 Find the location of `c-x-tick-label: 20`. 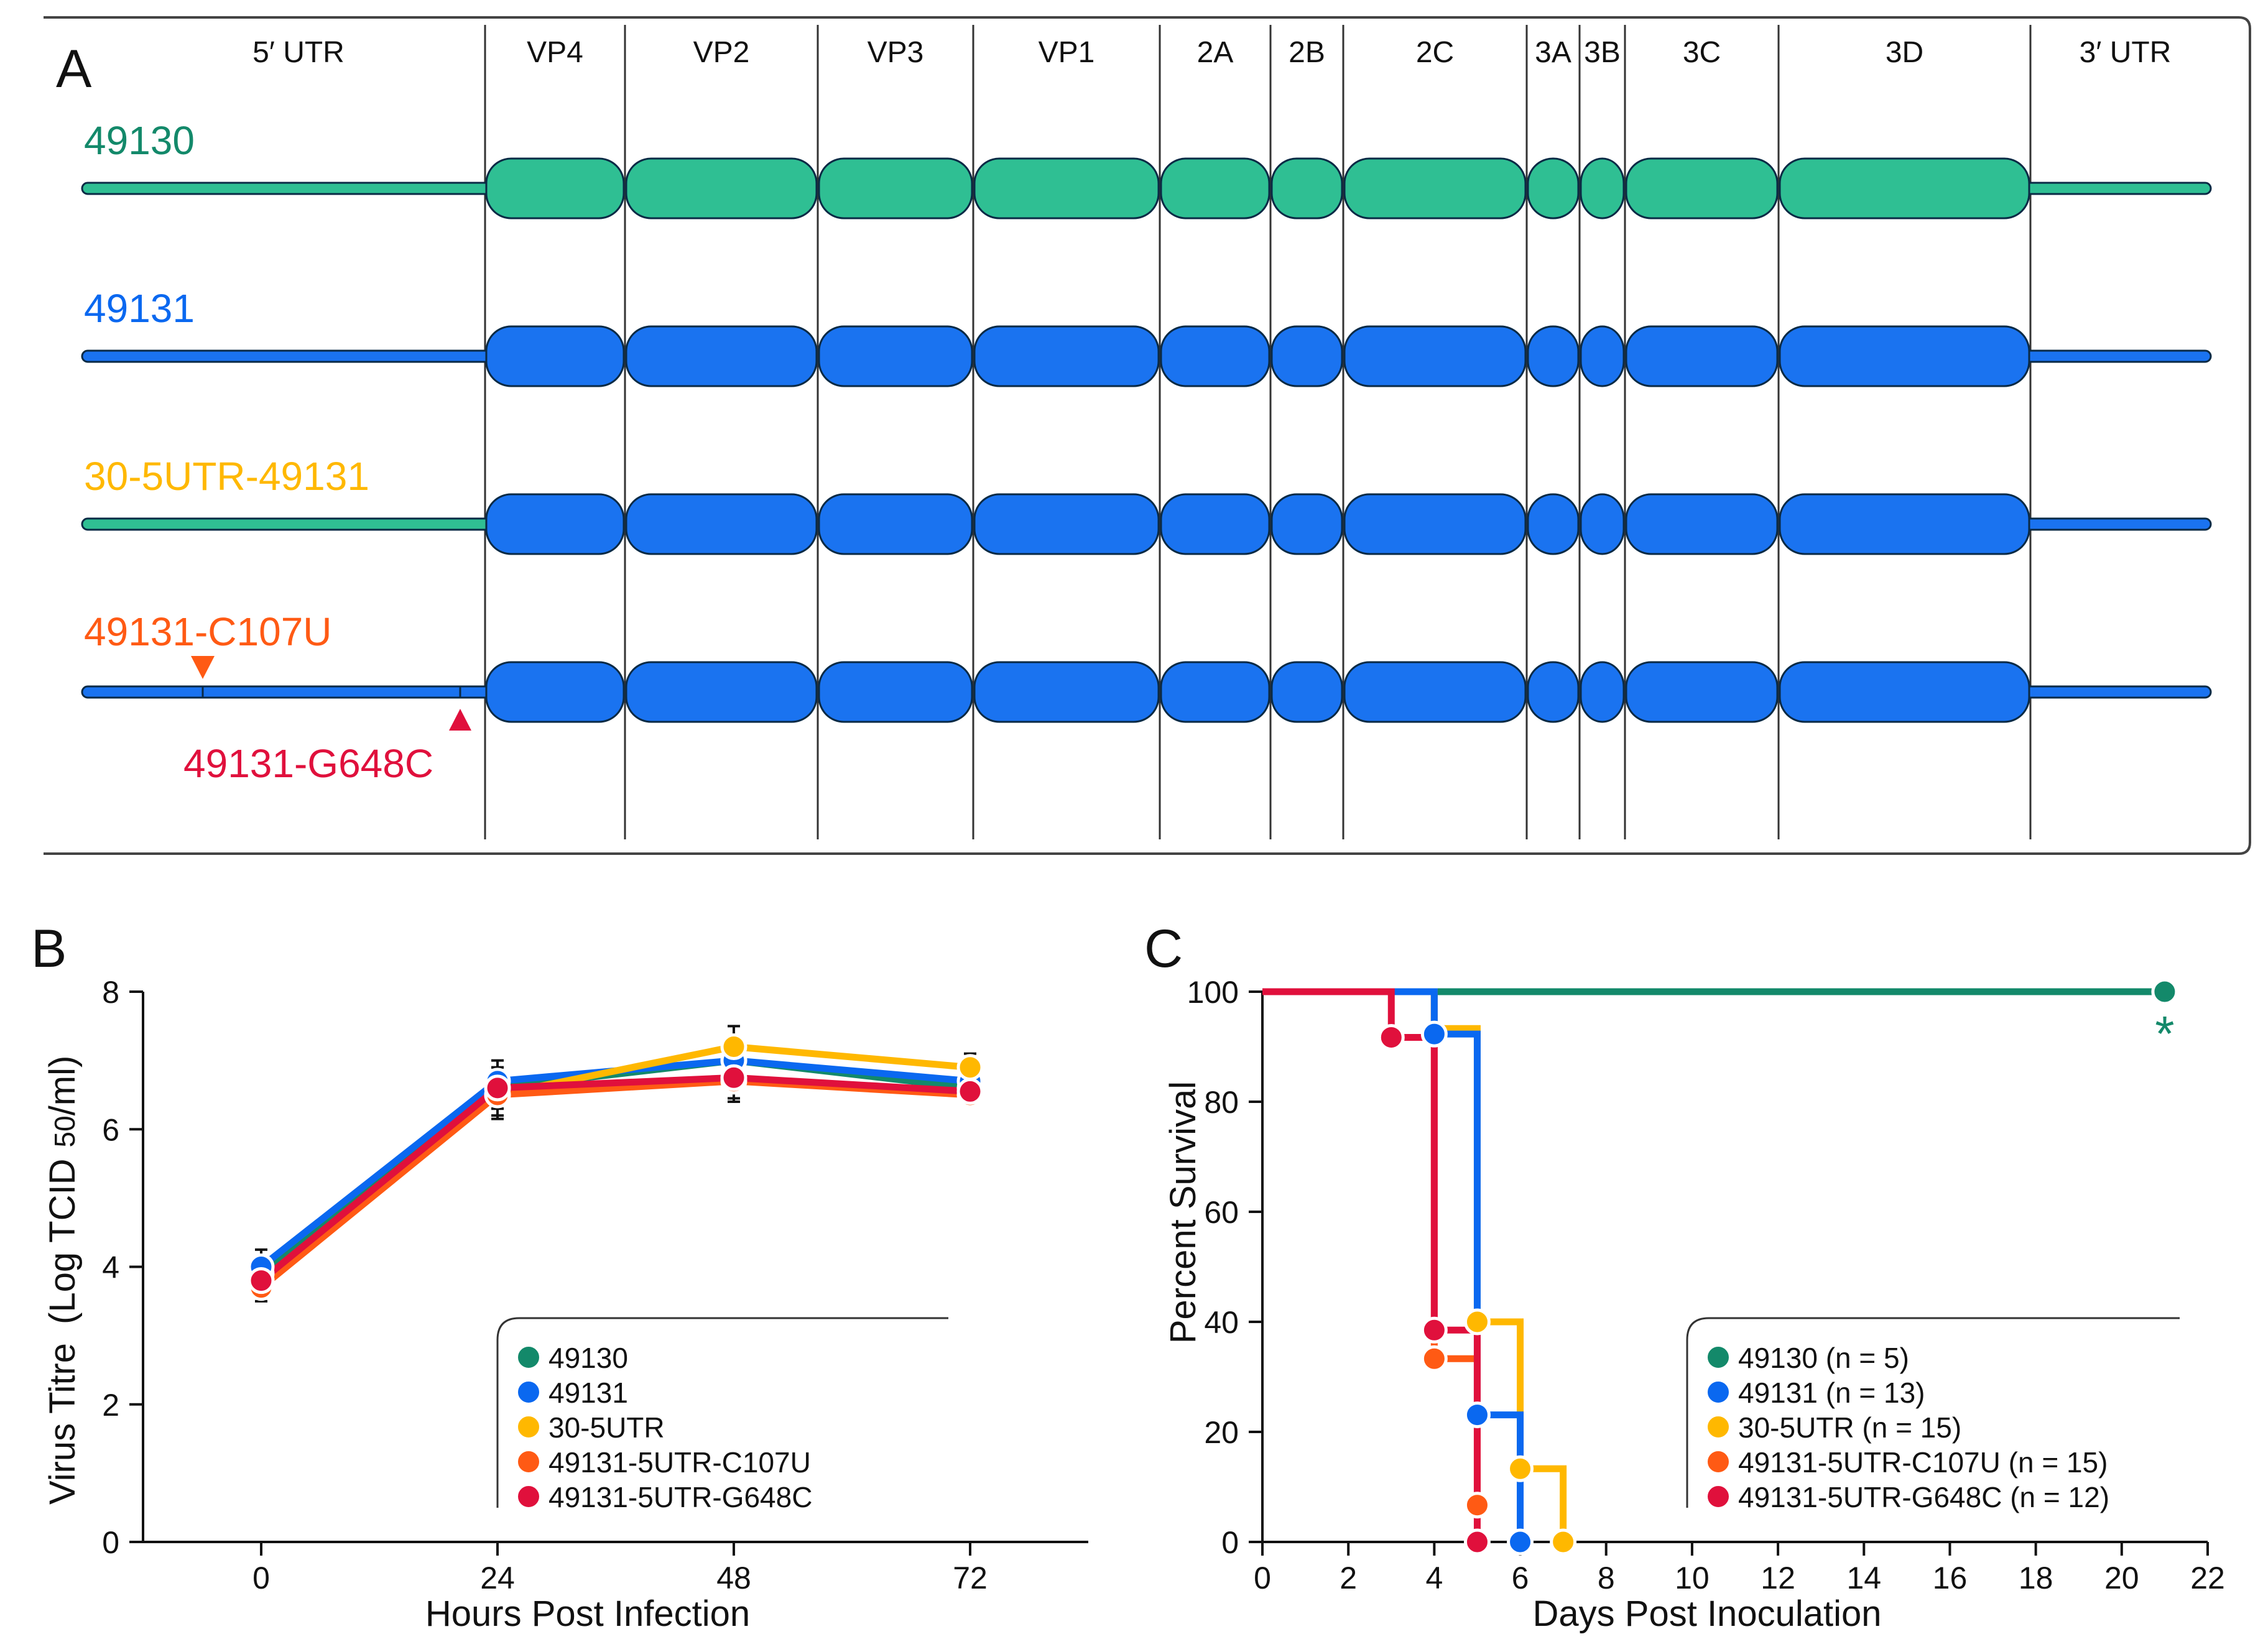

c-x-tick-label: 20 is located at coordinates (2122, 1578).